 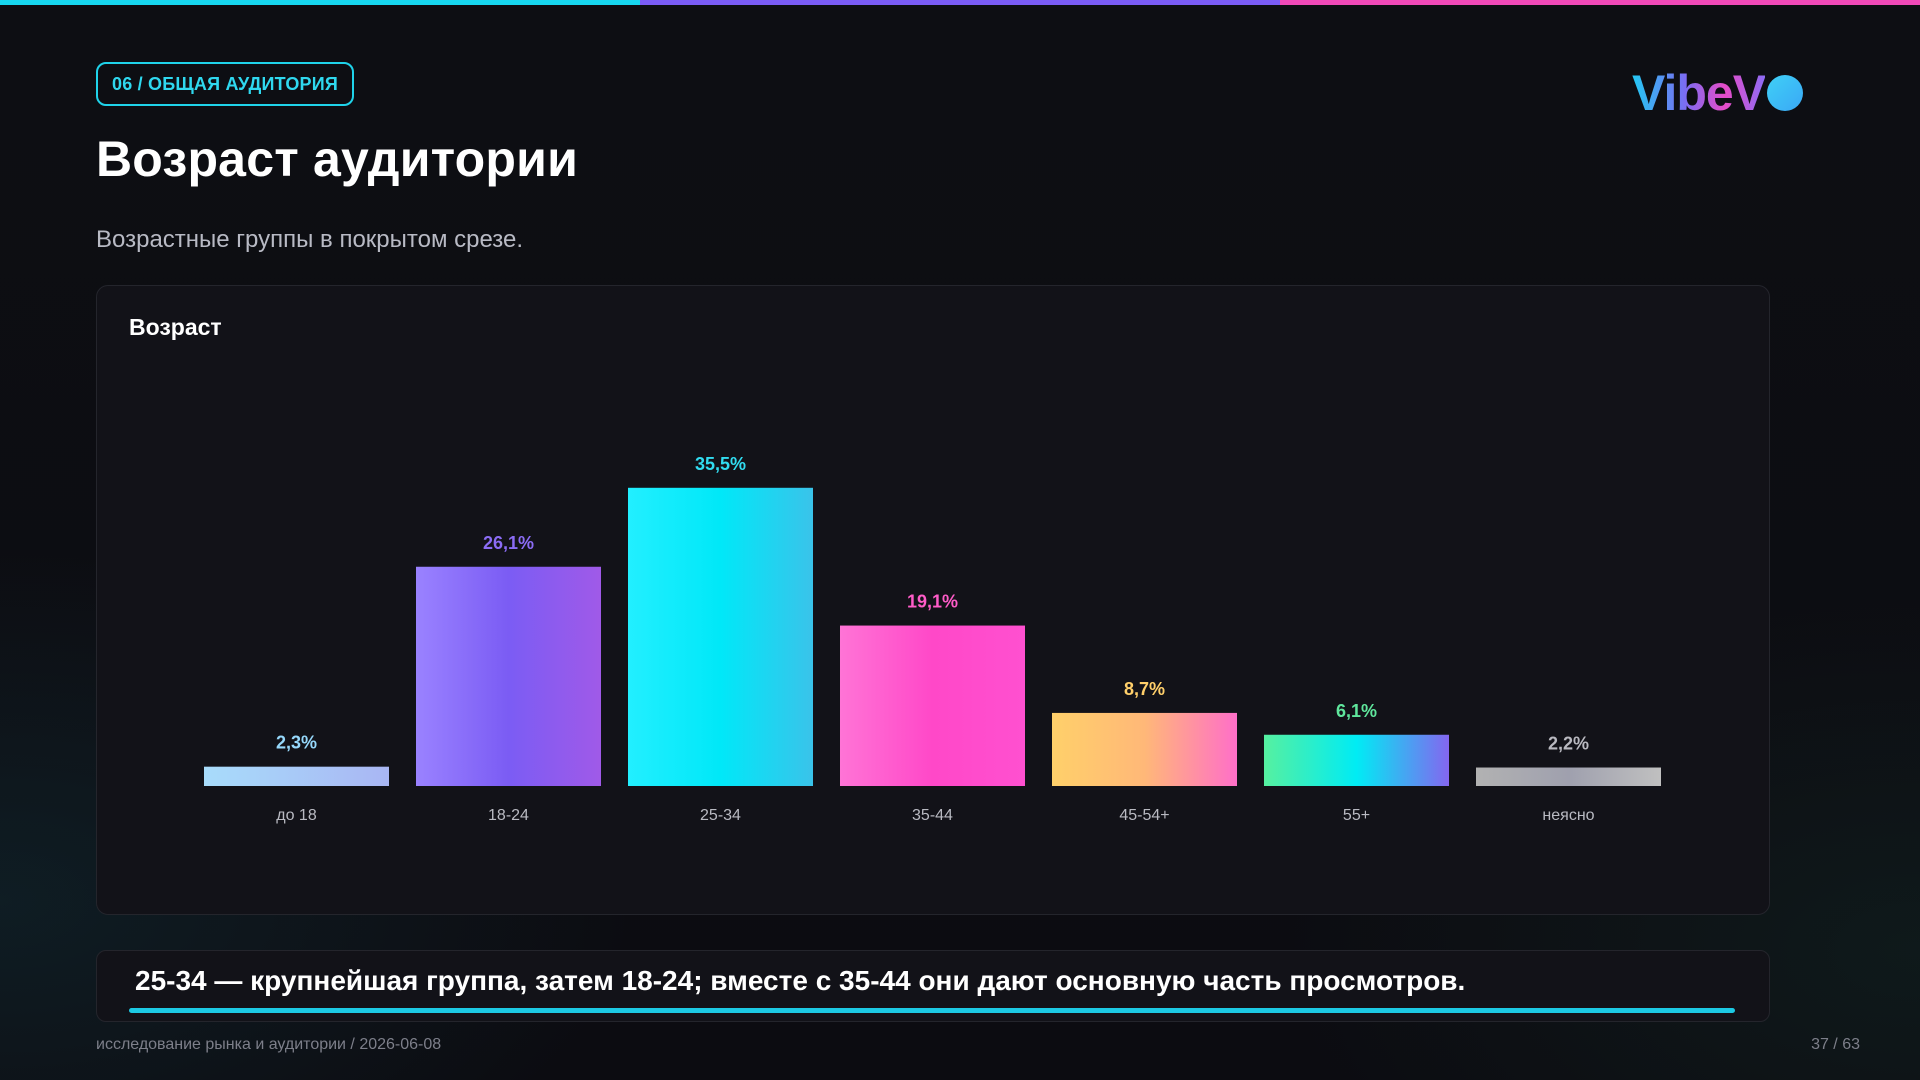 What do you see at coordinates (1835, 1044) in the screenshot?
I see `page-number: 37 / 63` at bounding box center [1835, 1044].